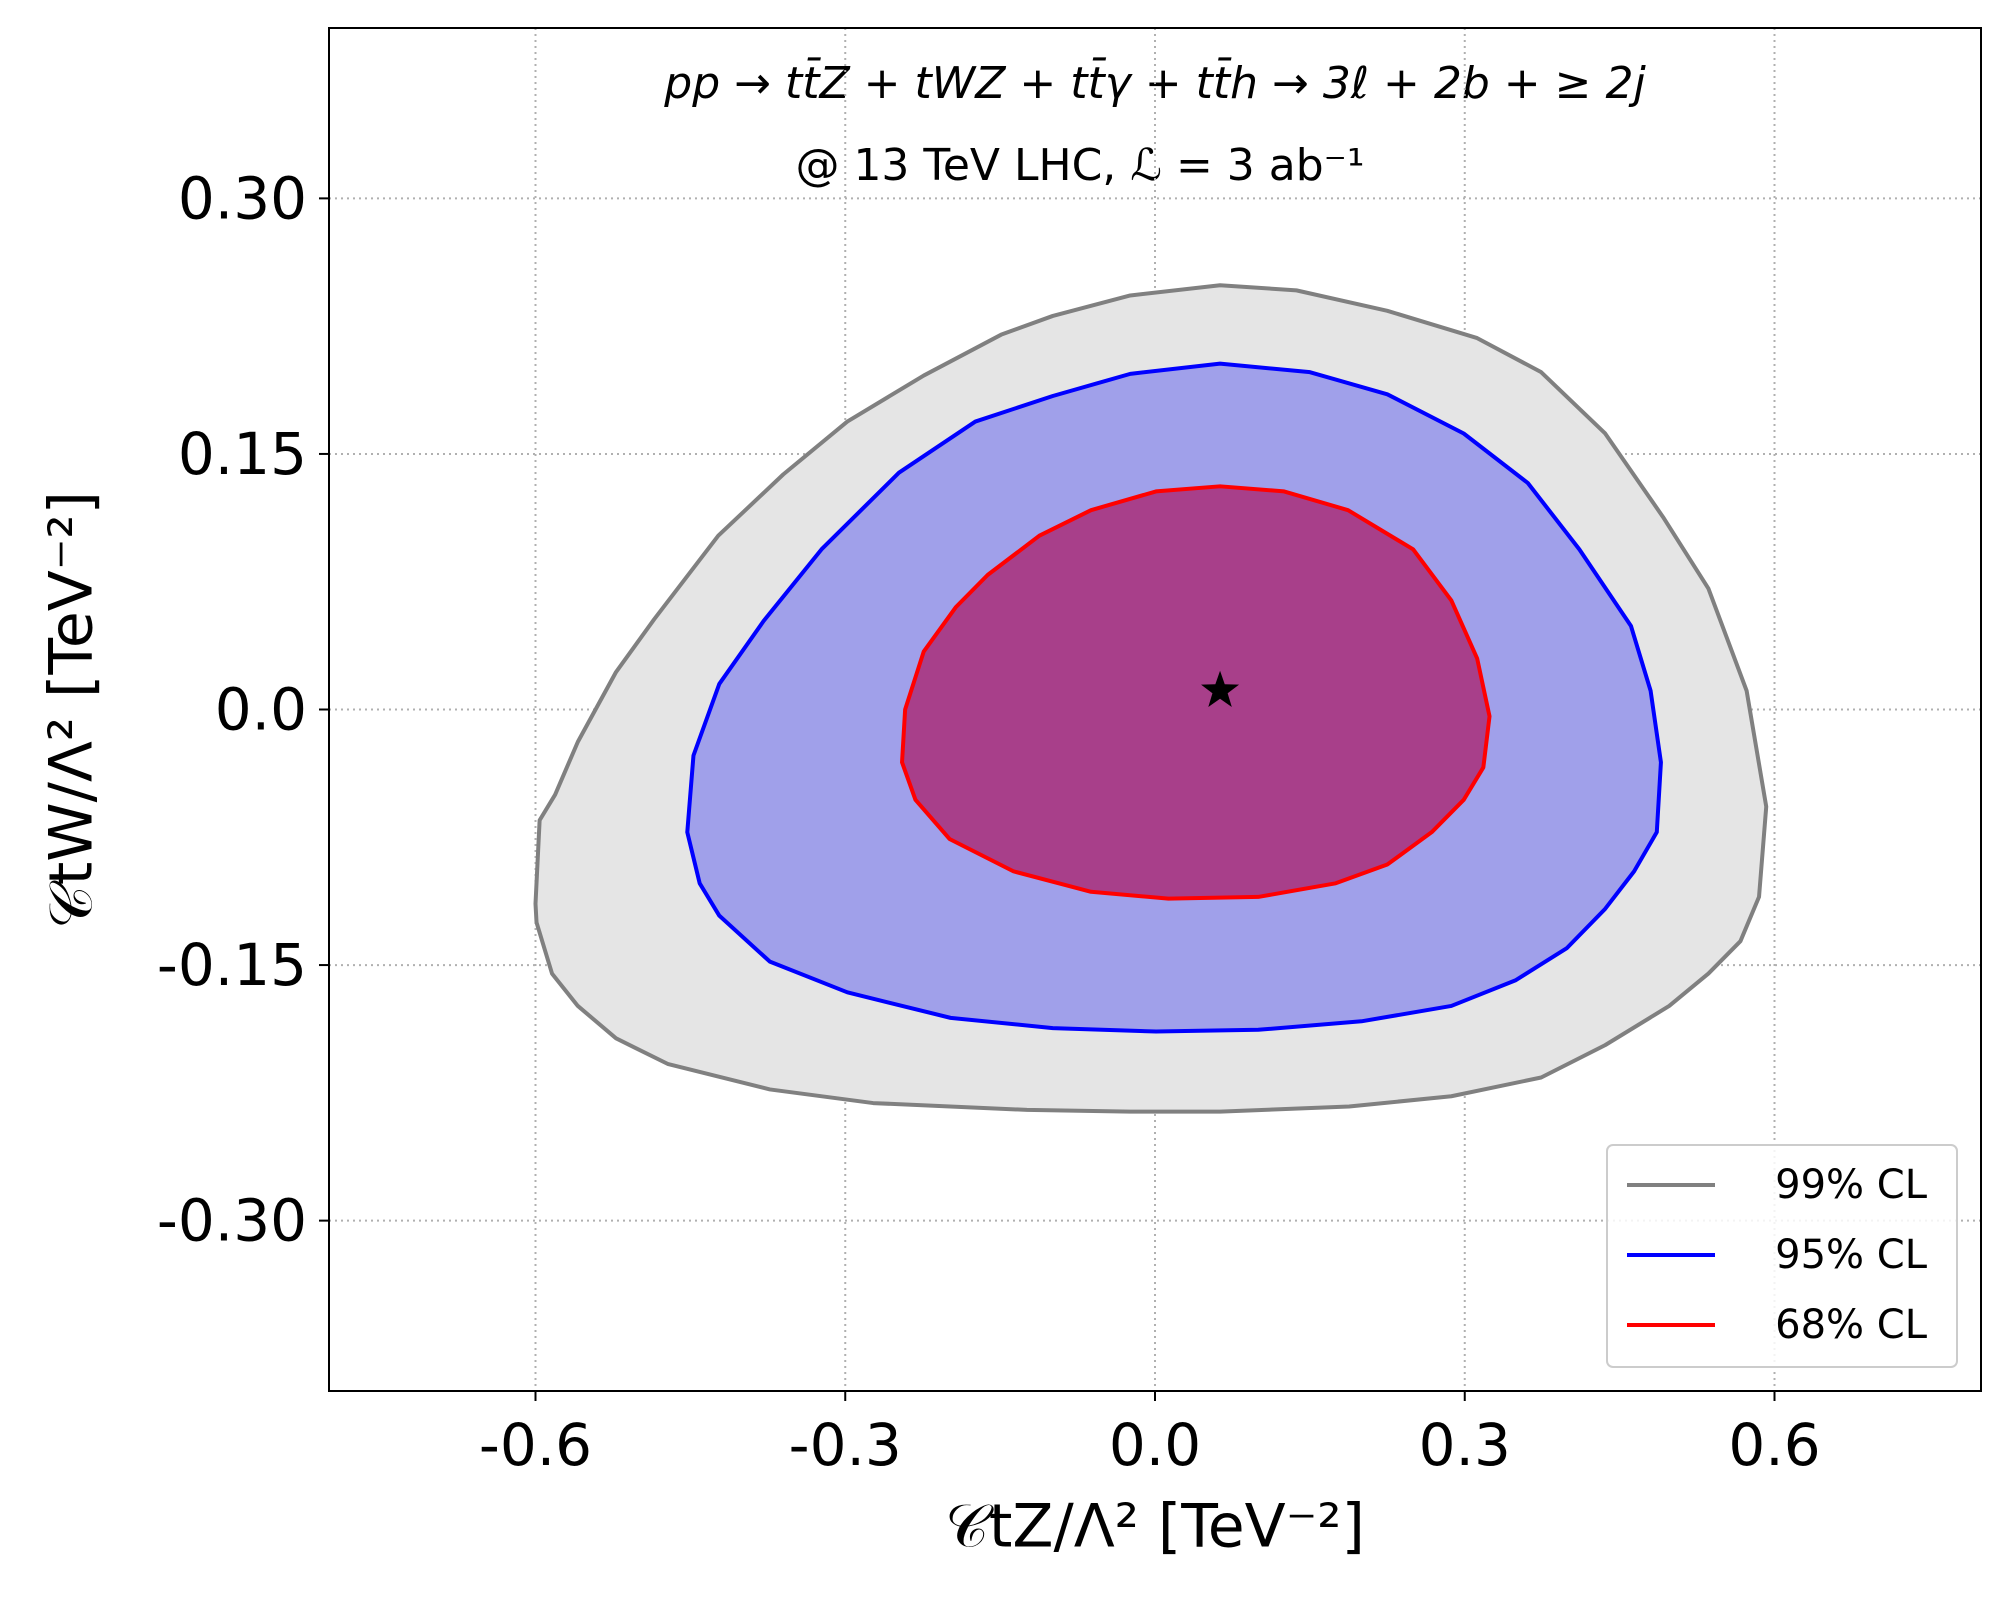 This screenshot has height=1600, width=2000. I want to click on x-tick-label: 0.0, so click(1155, 1445).